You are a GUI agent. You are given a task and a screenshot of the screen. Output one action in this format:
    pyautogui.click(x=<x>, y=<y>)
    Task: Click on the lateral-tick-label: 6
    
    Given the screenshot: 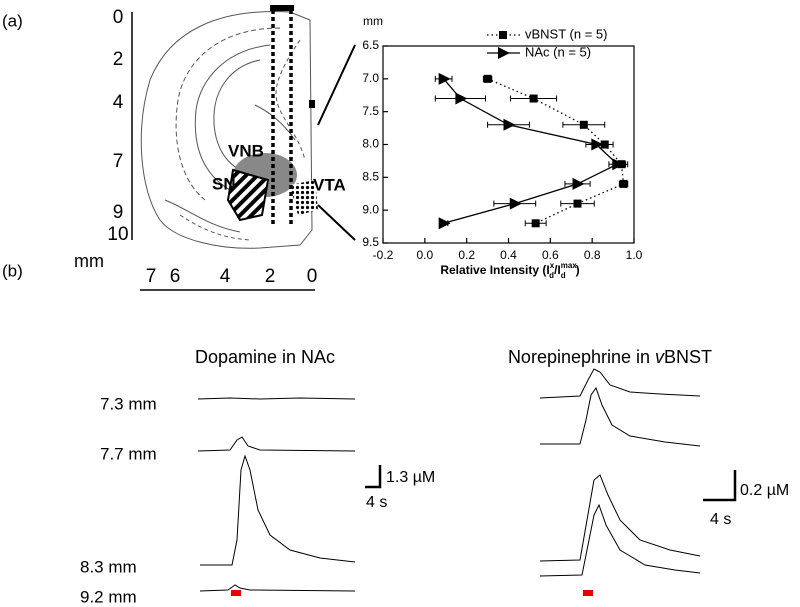 What is the action you would take?
    pyautogui.click(x=175, y=276)
    